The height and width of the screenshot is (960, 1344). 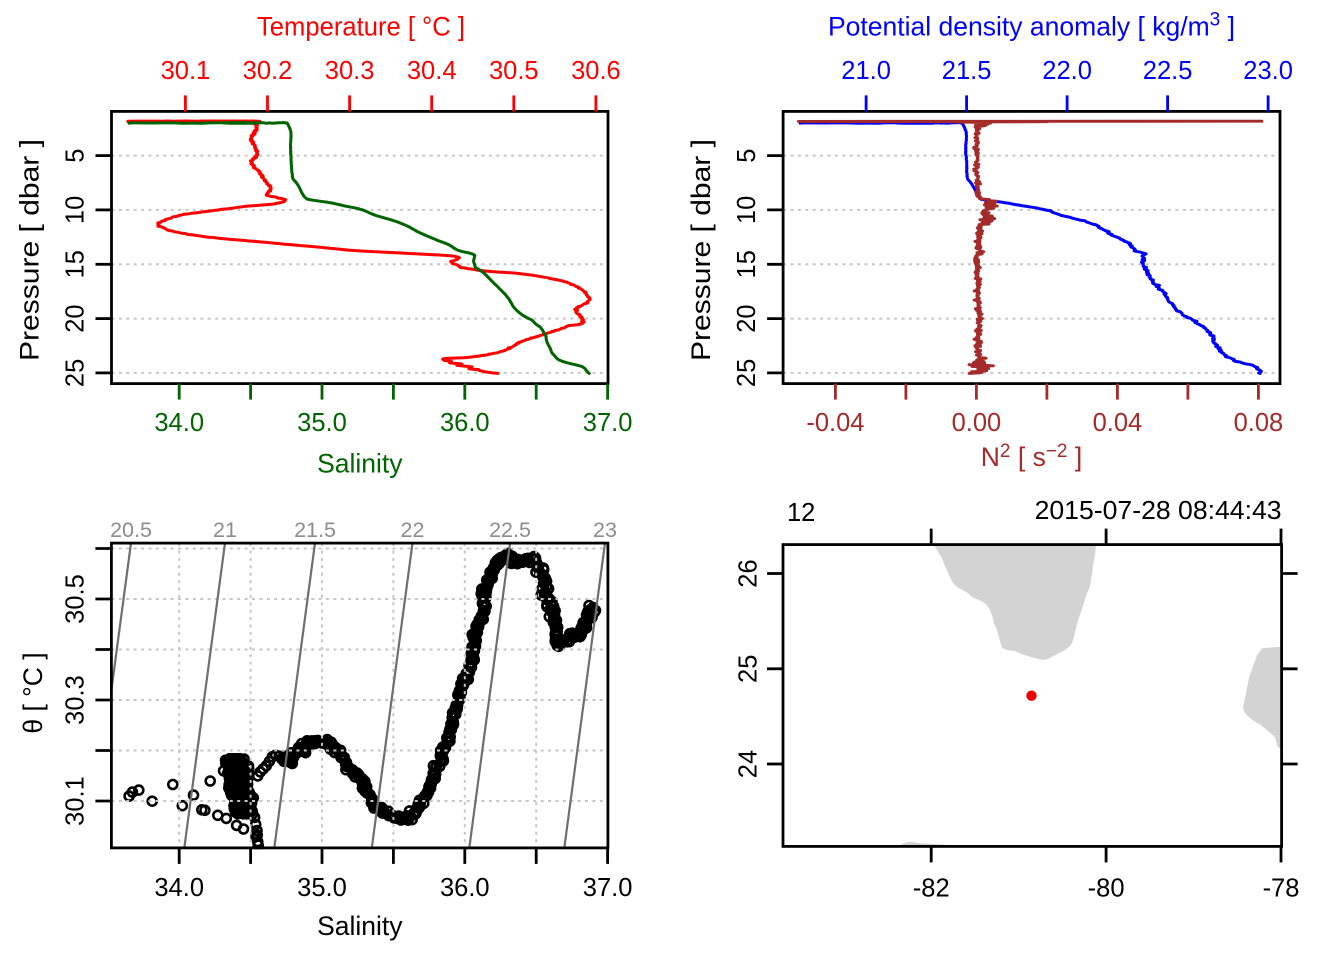 What do you see at coordinates (596, 71) in the screenshot?
I see `svg-text: 30.6` at bounding box center [596, 71].